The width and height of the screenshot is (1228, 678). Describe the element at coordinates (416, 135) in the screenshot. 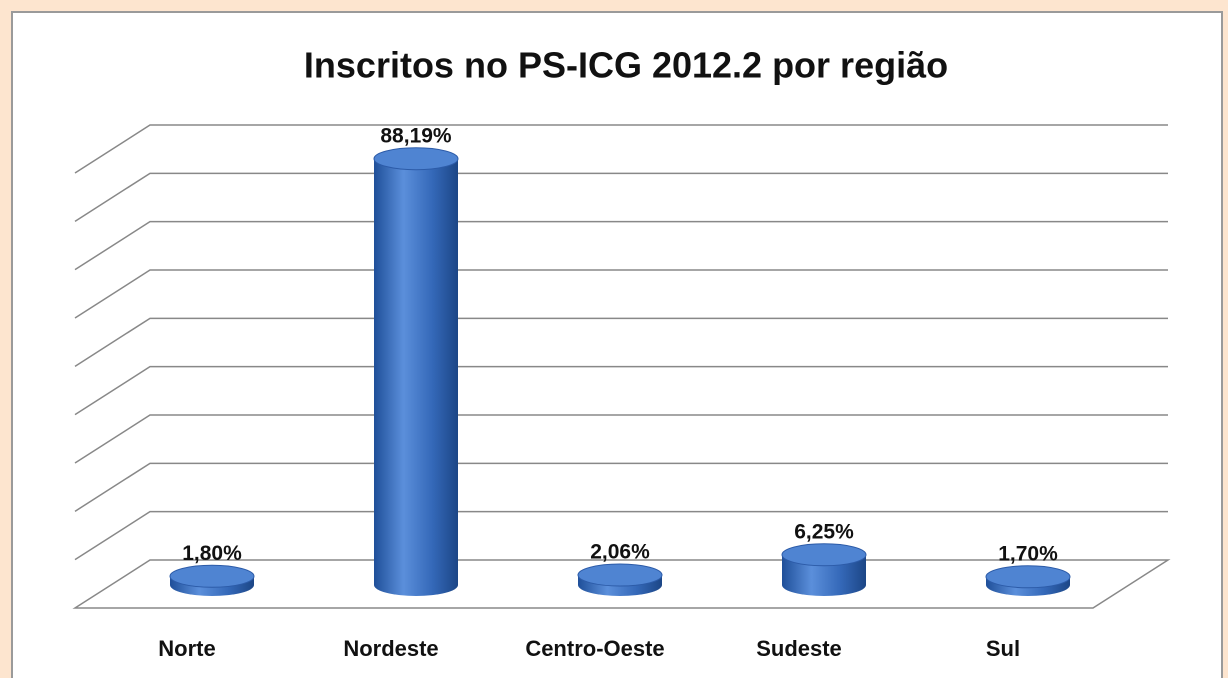

I see `value-label: 88,19%` at that location.